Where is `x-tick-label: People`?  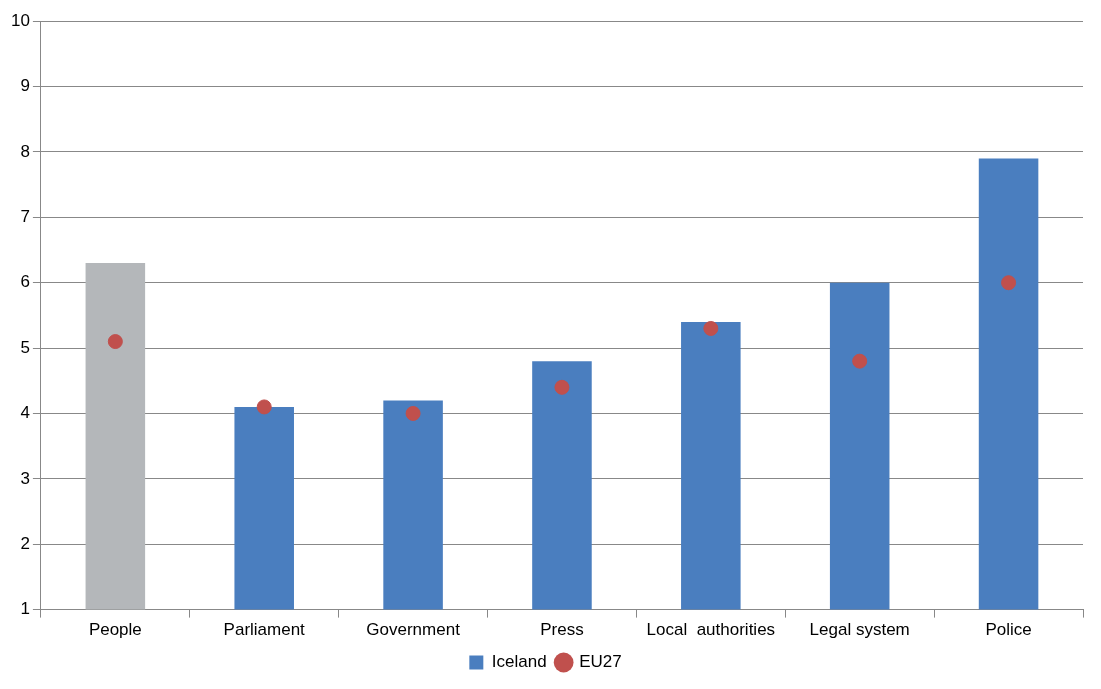
x-tick-label: People is located at coordinates (115, 630).